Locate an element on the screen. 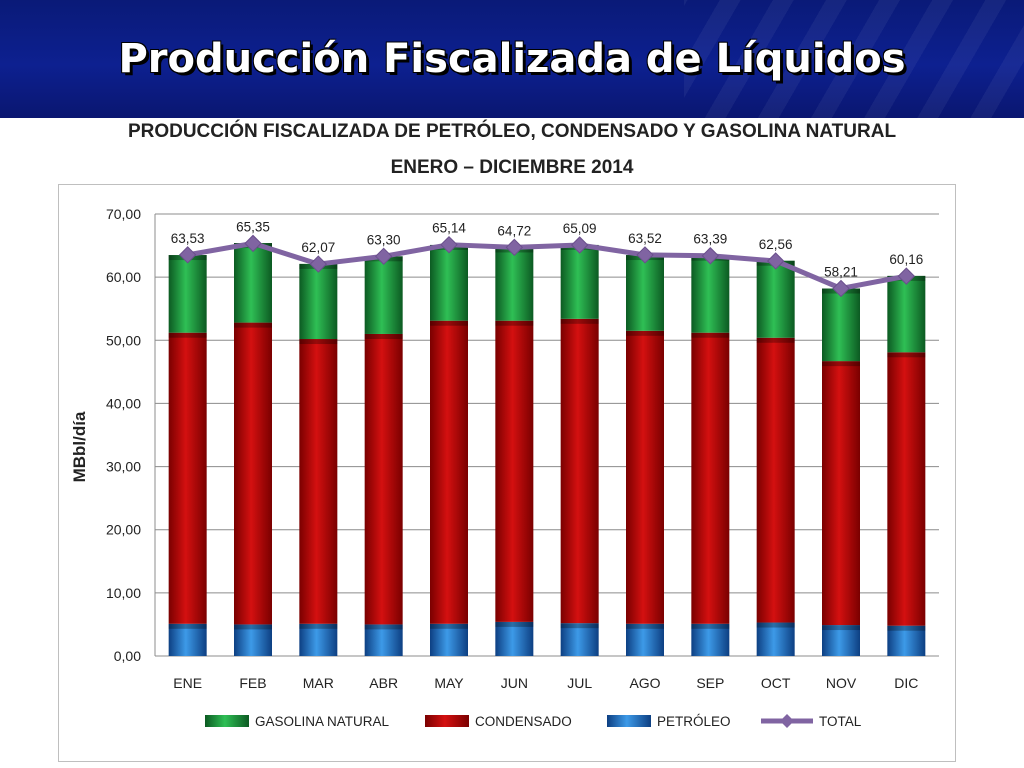 The width and height of the screenshot is (1024, 768). y-tick-label: 10,00 is located at coordinates (123, 593).